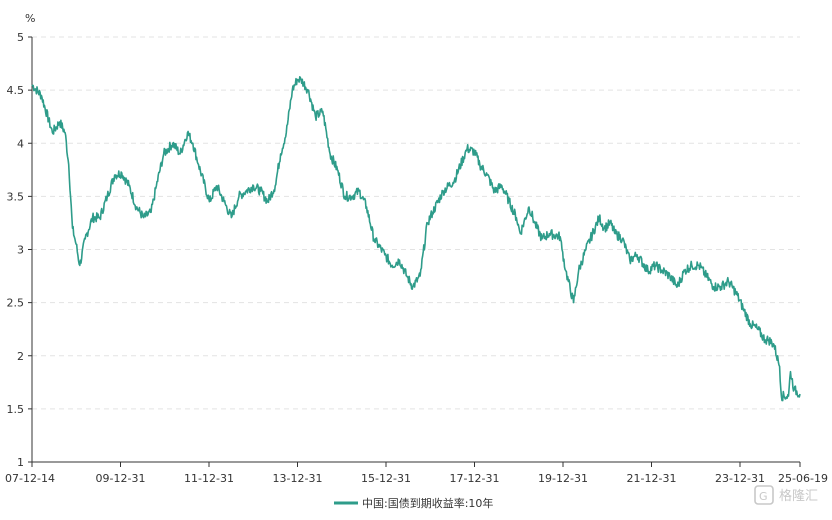  I want to click on y-axis-unit-label: %, so click(30, 18).